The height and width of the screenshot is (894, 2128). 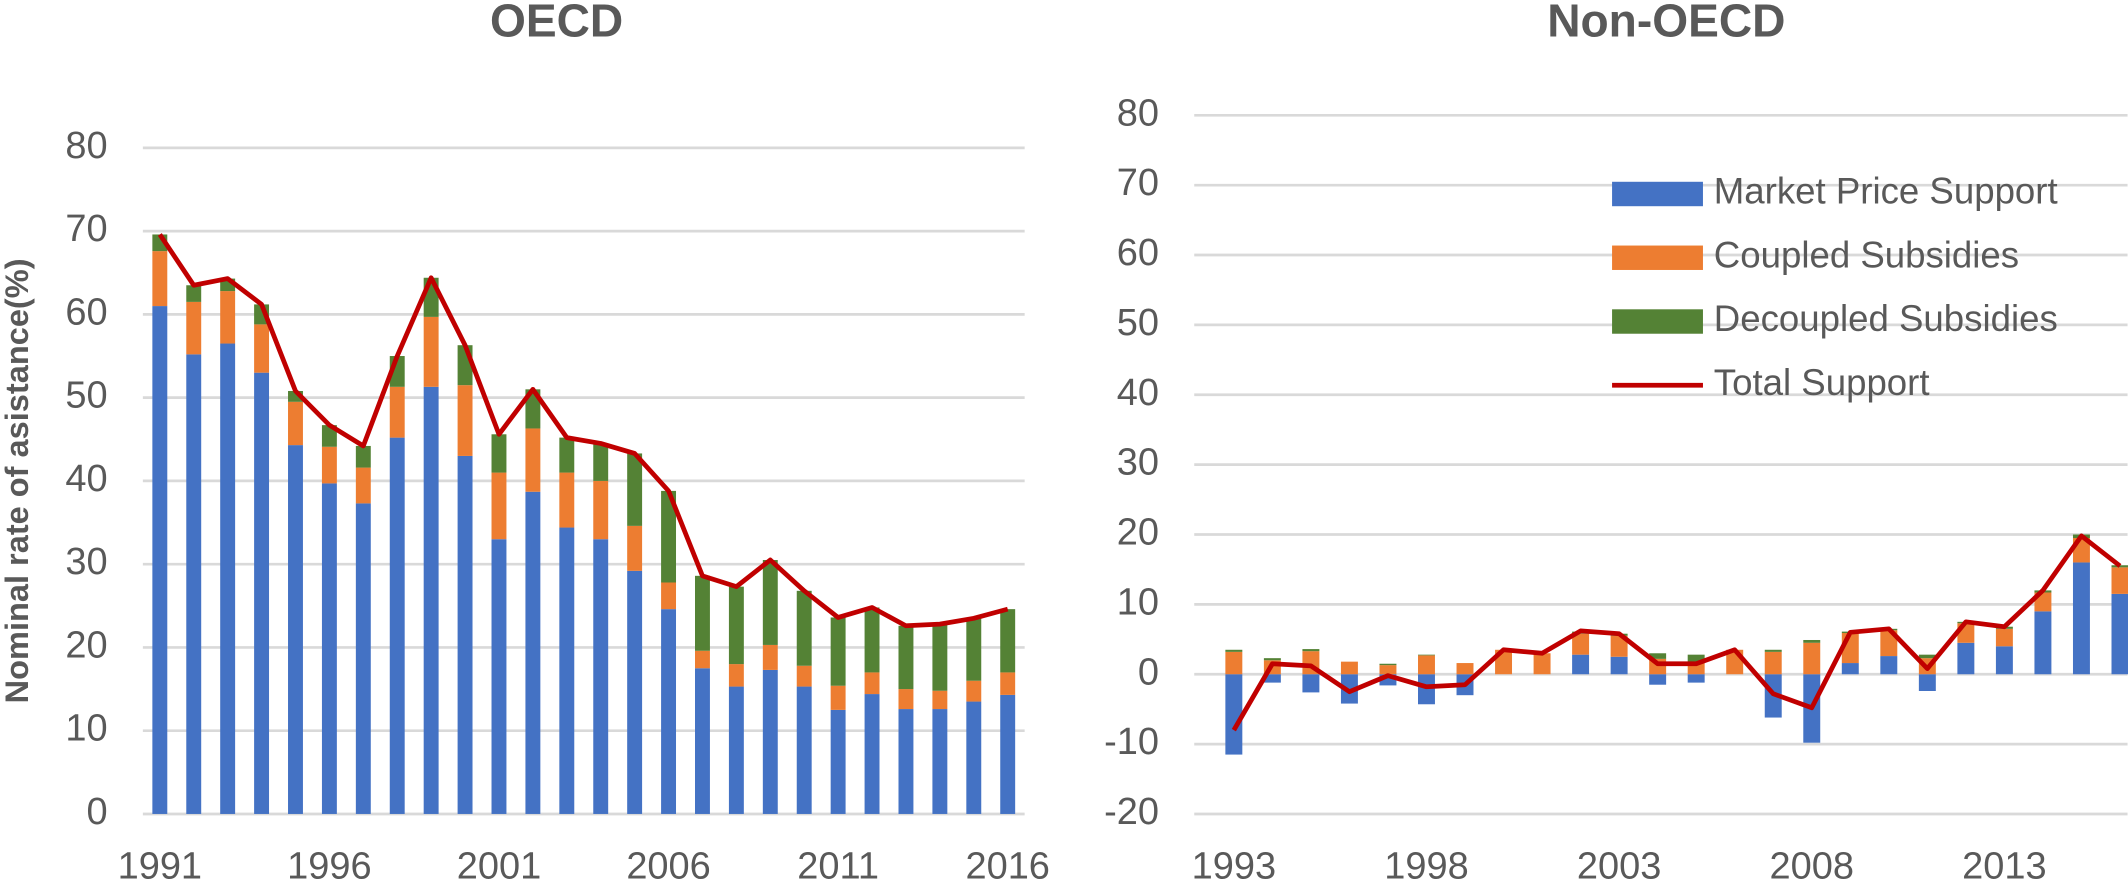 I want to click on y-tick-label: -20, so click(x=1131, y=812).